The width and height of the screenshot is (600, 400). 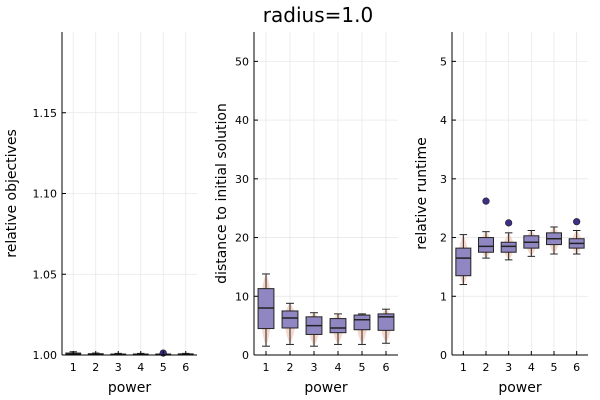 What do you see at coordinates (45, 355) in the screenshot?
I see `y-tick-label: 1.00` at bounding box center [45, 355].